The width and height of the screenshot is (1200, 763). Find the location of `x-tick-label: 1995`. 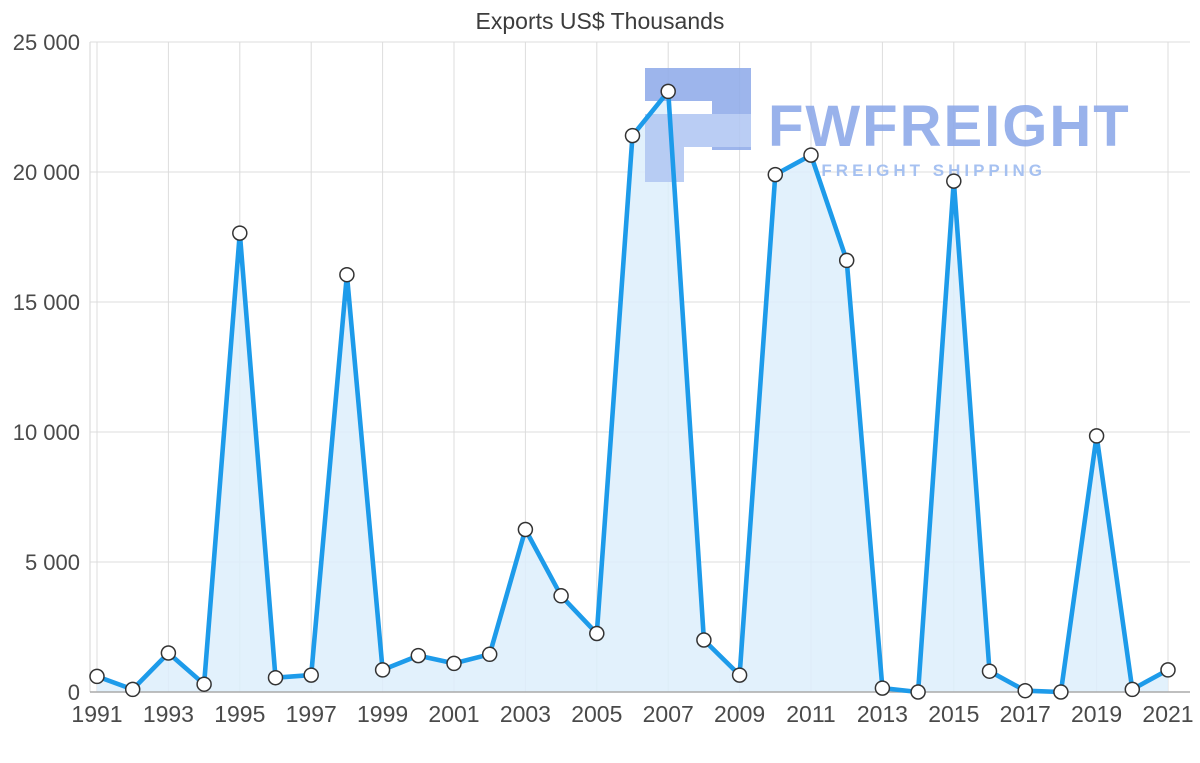

x-tick-label: 1995 is located at coordinates (239, 714).